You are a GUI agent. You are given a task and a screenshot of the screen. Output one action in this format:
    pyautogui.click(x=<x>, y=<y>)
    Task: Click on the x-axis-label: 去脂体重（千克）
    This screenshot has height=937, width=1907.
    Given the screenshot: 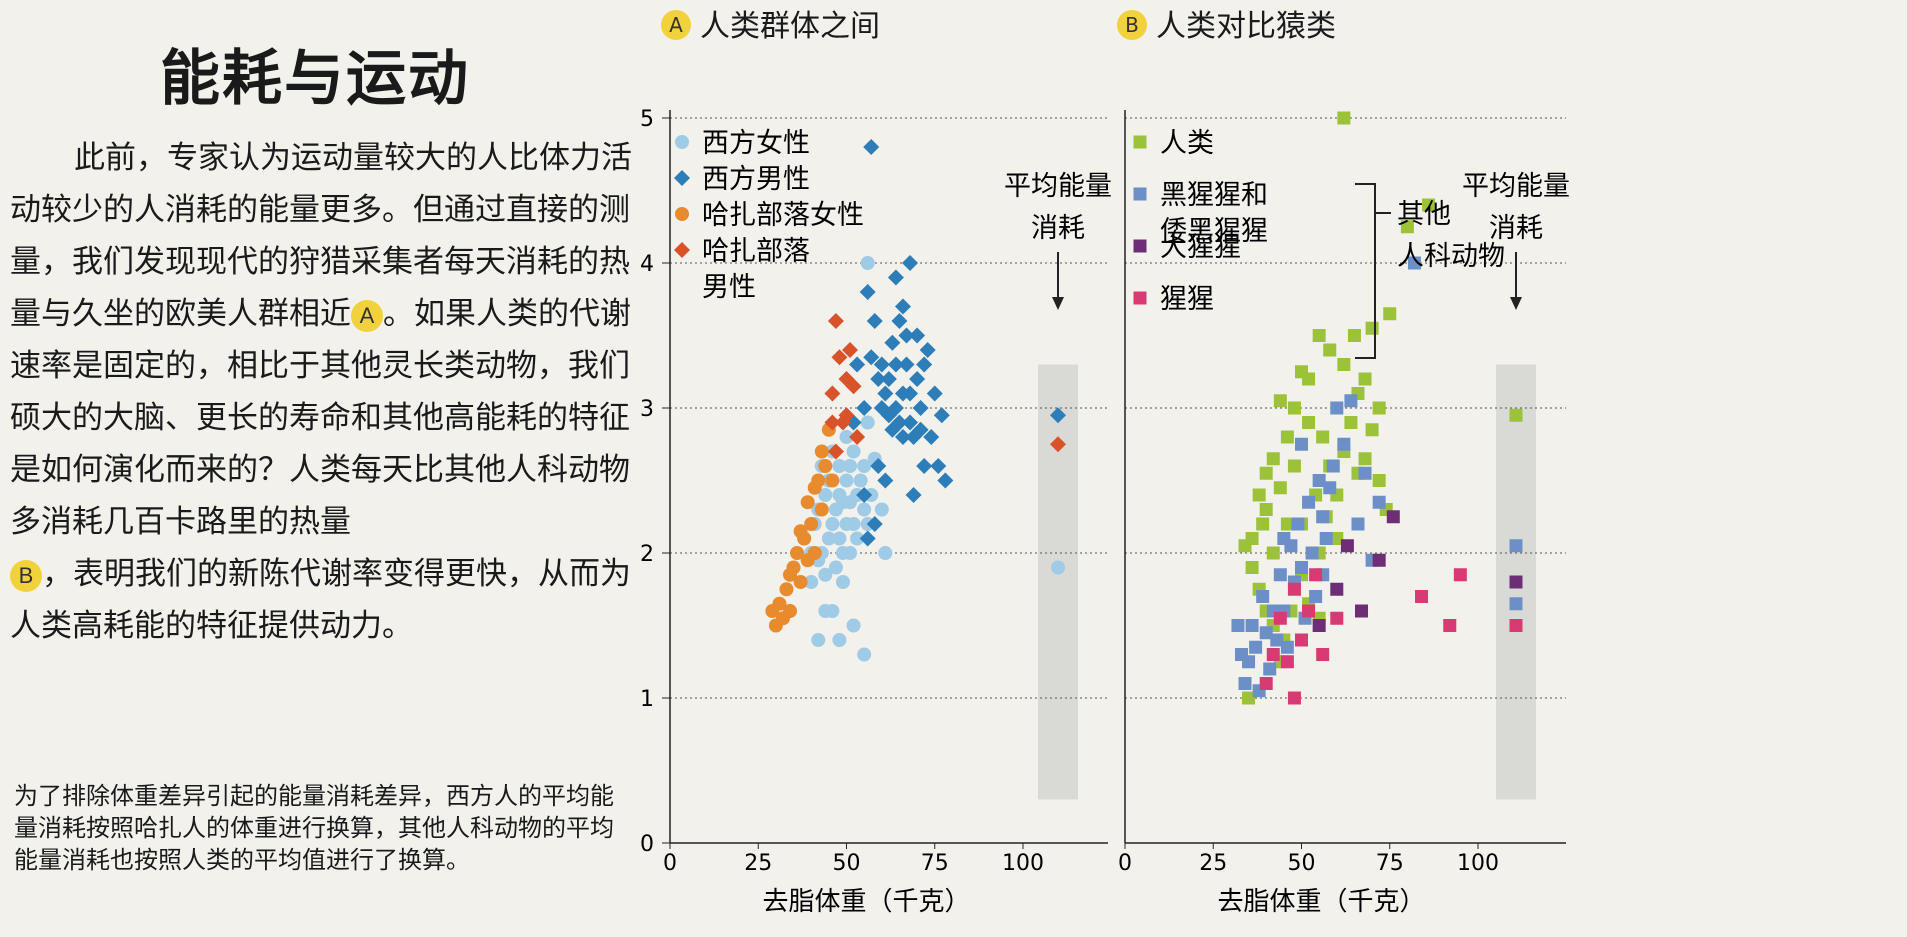 What is the action you would take?
    pyautogui.click(x=1321, y=902)
    